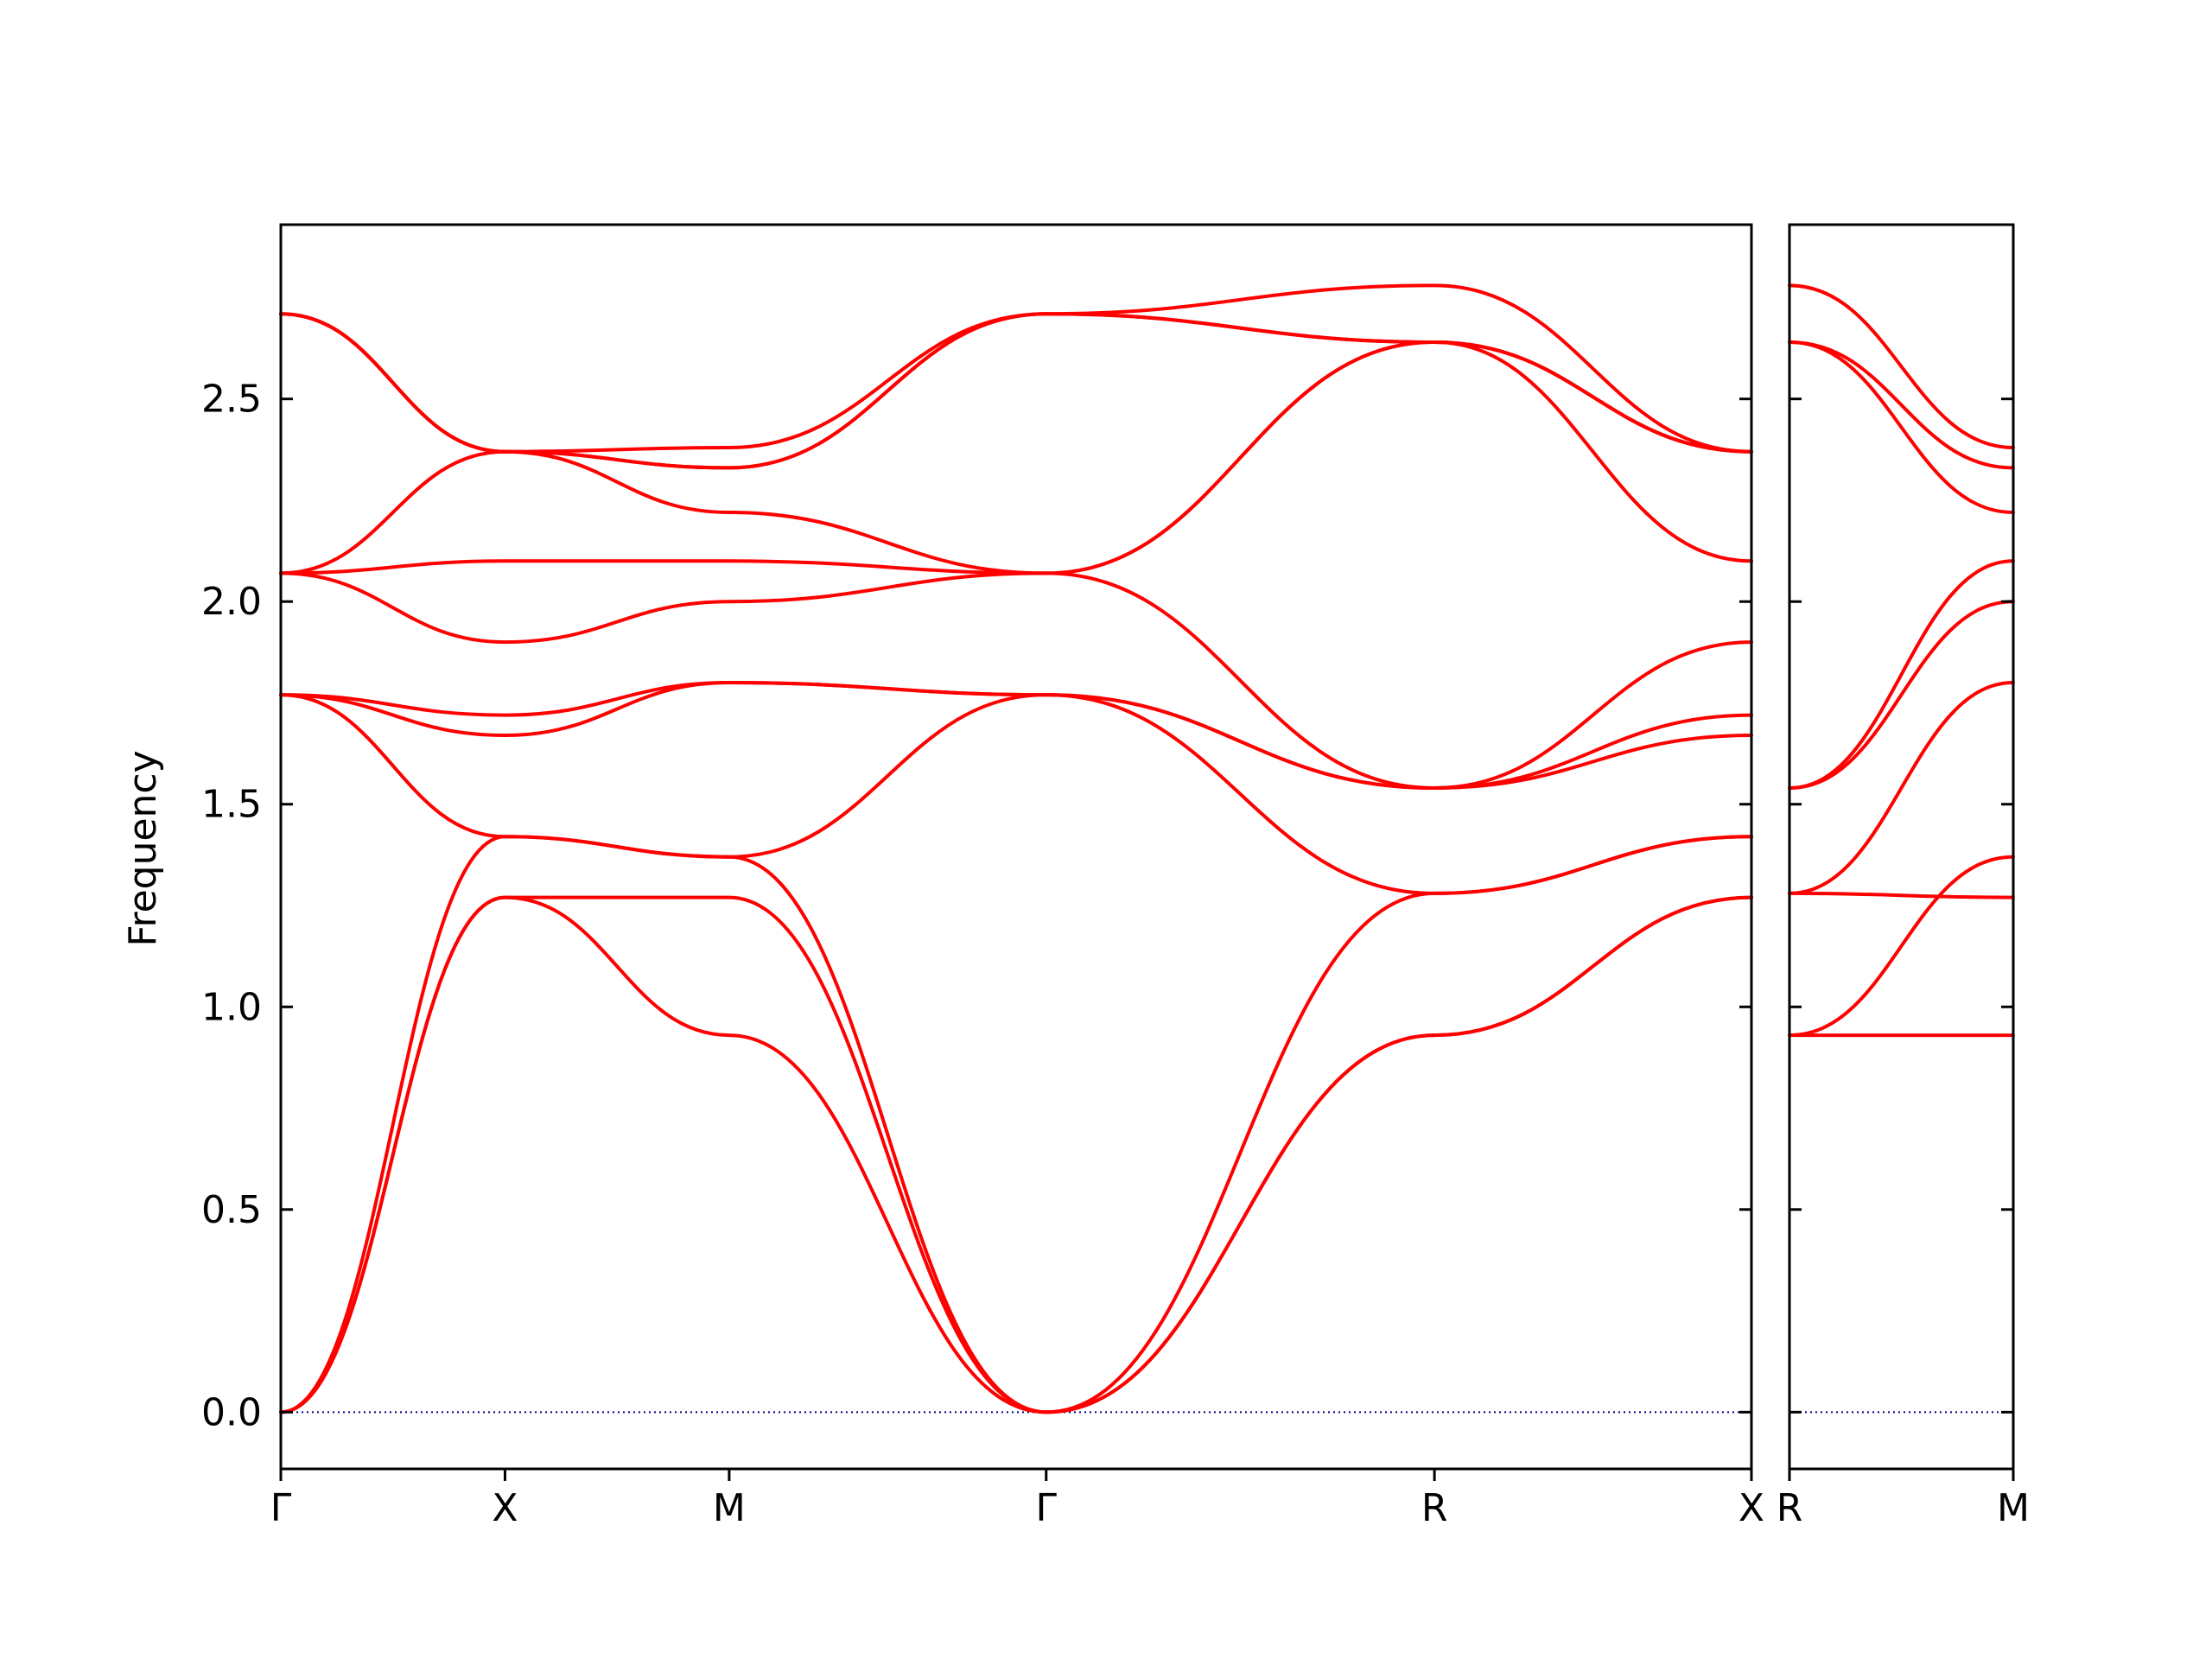 The image size is (2212, 1659). Describe the element at coordinates (143, 848) in the screenshot. I see `y-axis-label: Frequency` at that location.